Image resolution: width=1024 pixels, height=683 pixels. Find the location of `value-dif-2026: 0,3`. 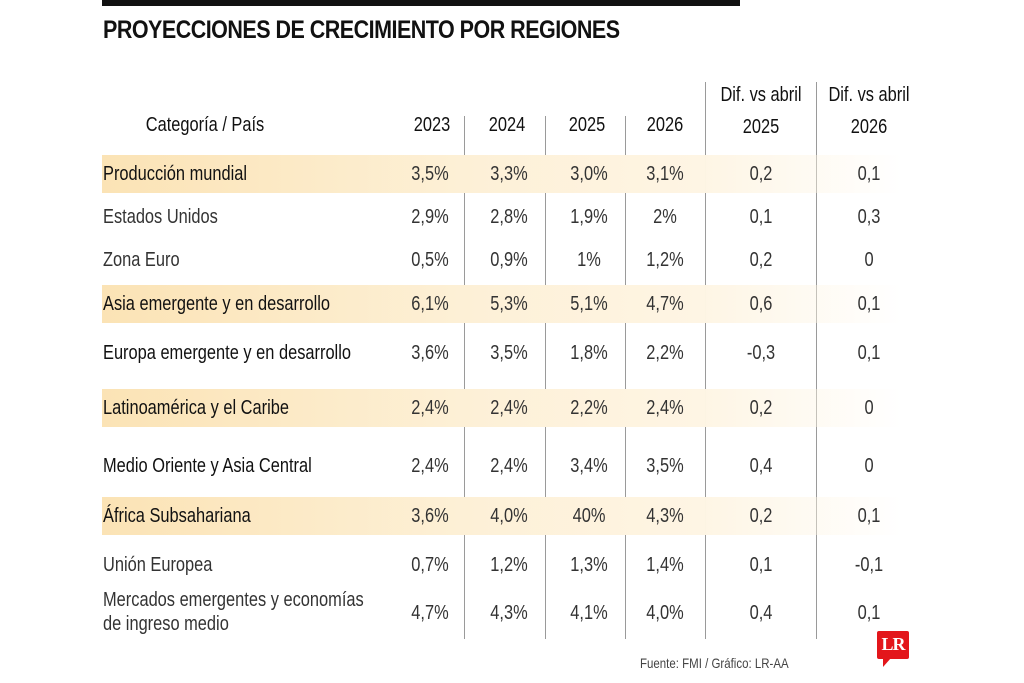

value-dif-2026: 0,3 is located at coordinates (869, 217).